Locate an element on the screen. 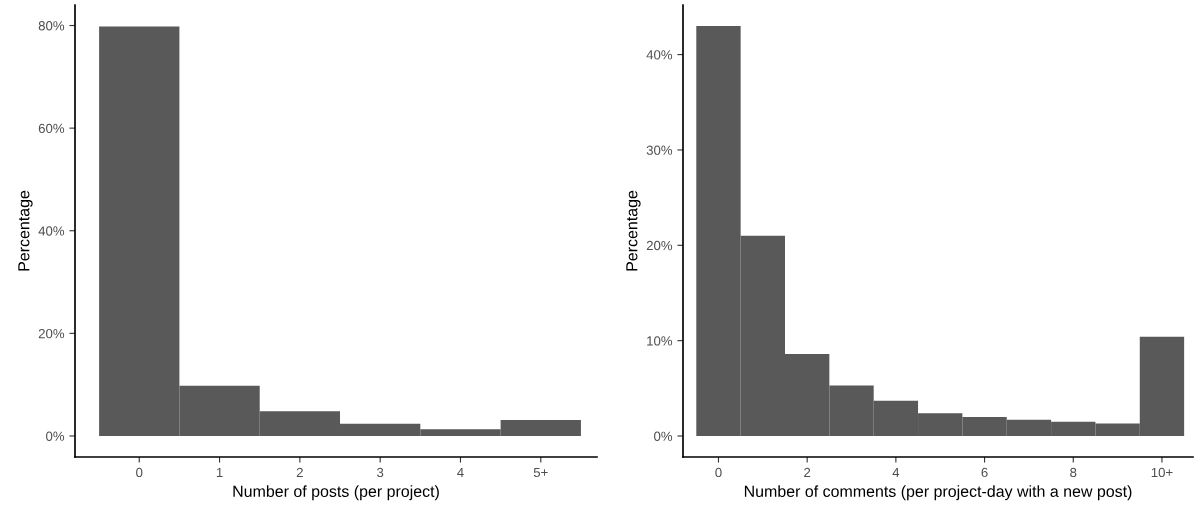 The width and height of the screenshot is (1196, 513). x-tick-label: 8 is located at coordinates (1073, 472).